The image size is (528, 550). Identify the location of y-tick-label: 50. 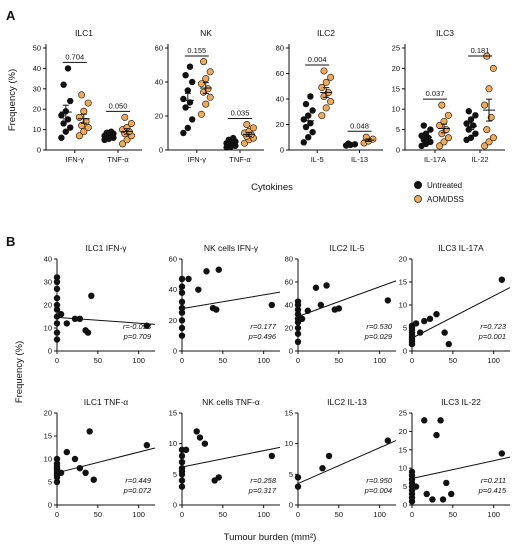
(37, 48).